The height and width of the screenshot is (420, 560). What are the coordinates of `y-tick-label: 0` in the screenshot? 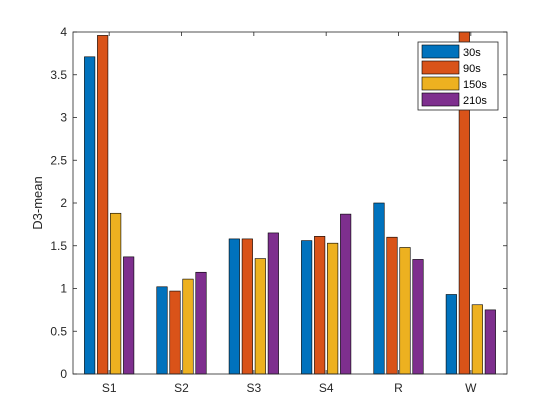 It's located at (63, 374).